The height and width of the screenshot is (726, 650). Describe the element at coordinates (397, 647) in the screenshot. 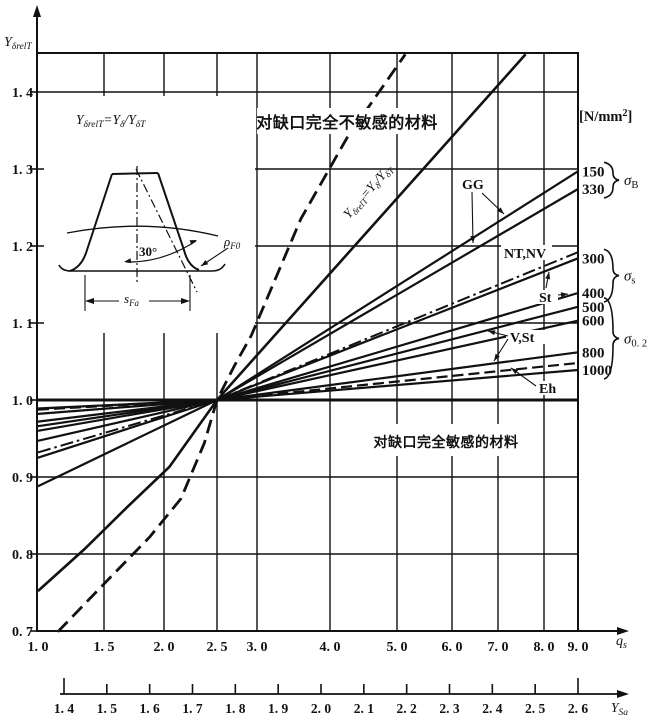

I see `x-tick-label: 5. 0` at that location.